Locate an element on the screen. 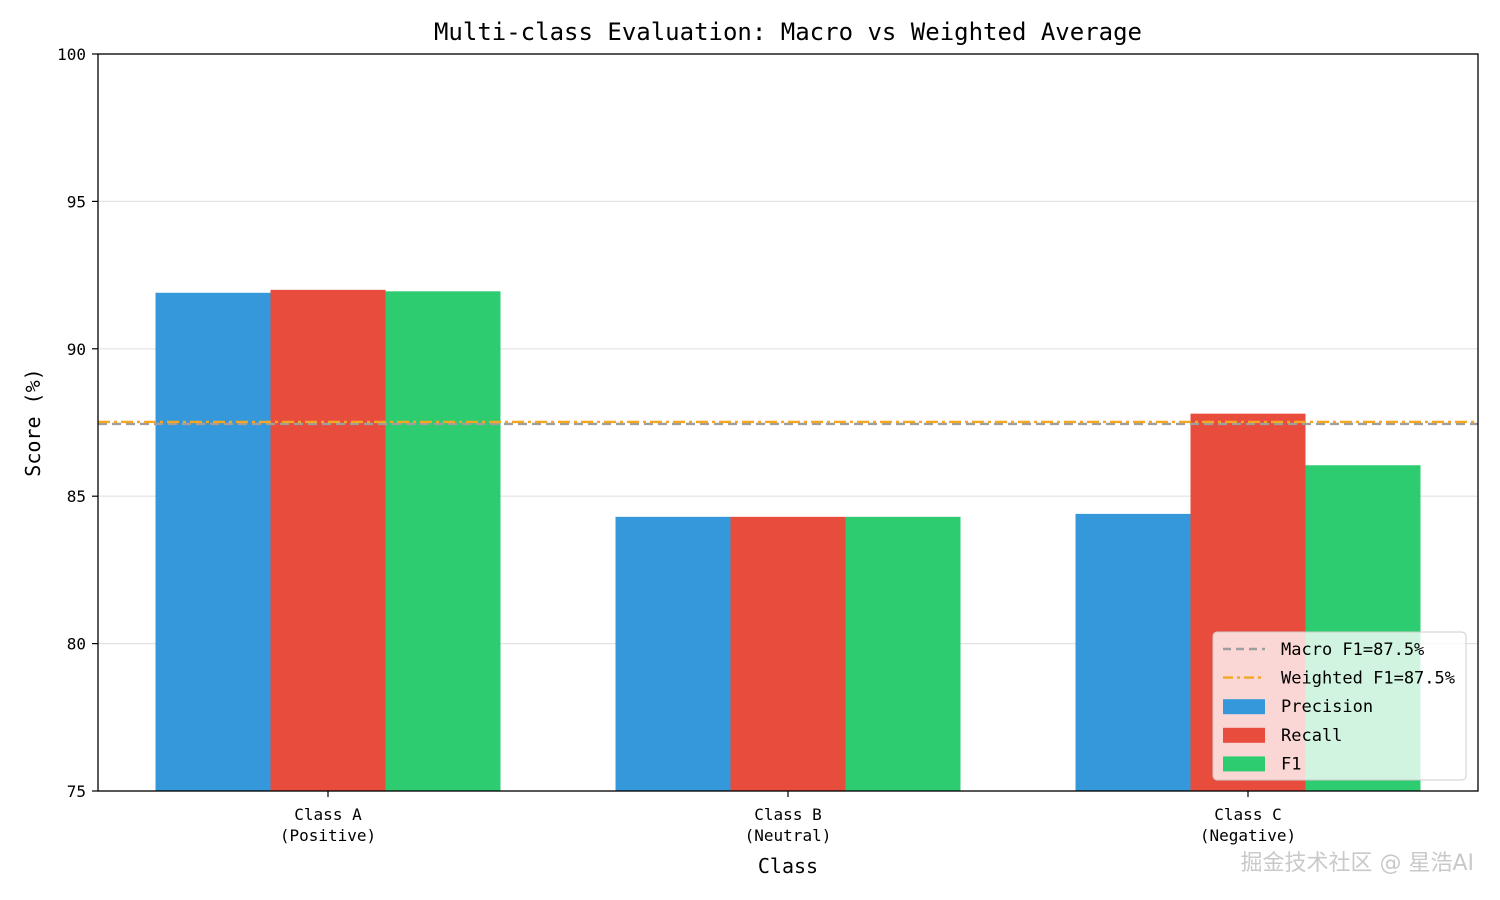 The image size is (1500, 900). legend-label: Macro F1=87.5% is located at coordinates (1352, 650).